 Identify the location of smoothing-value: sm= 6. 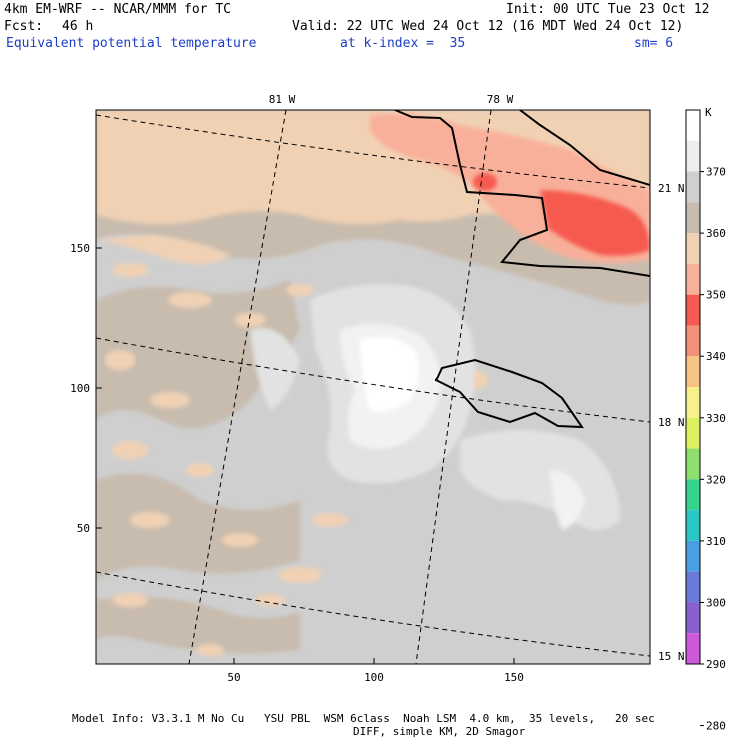
(654, 43).